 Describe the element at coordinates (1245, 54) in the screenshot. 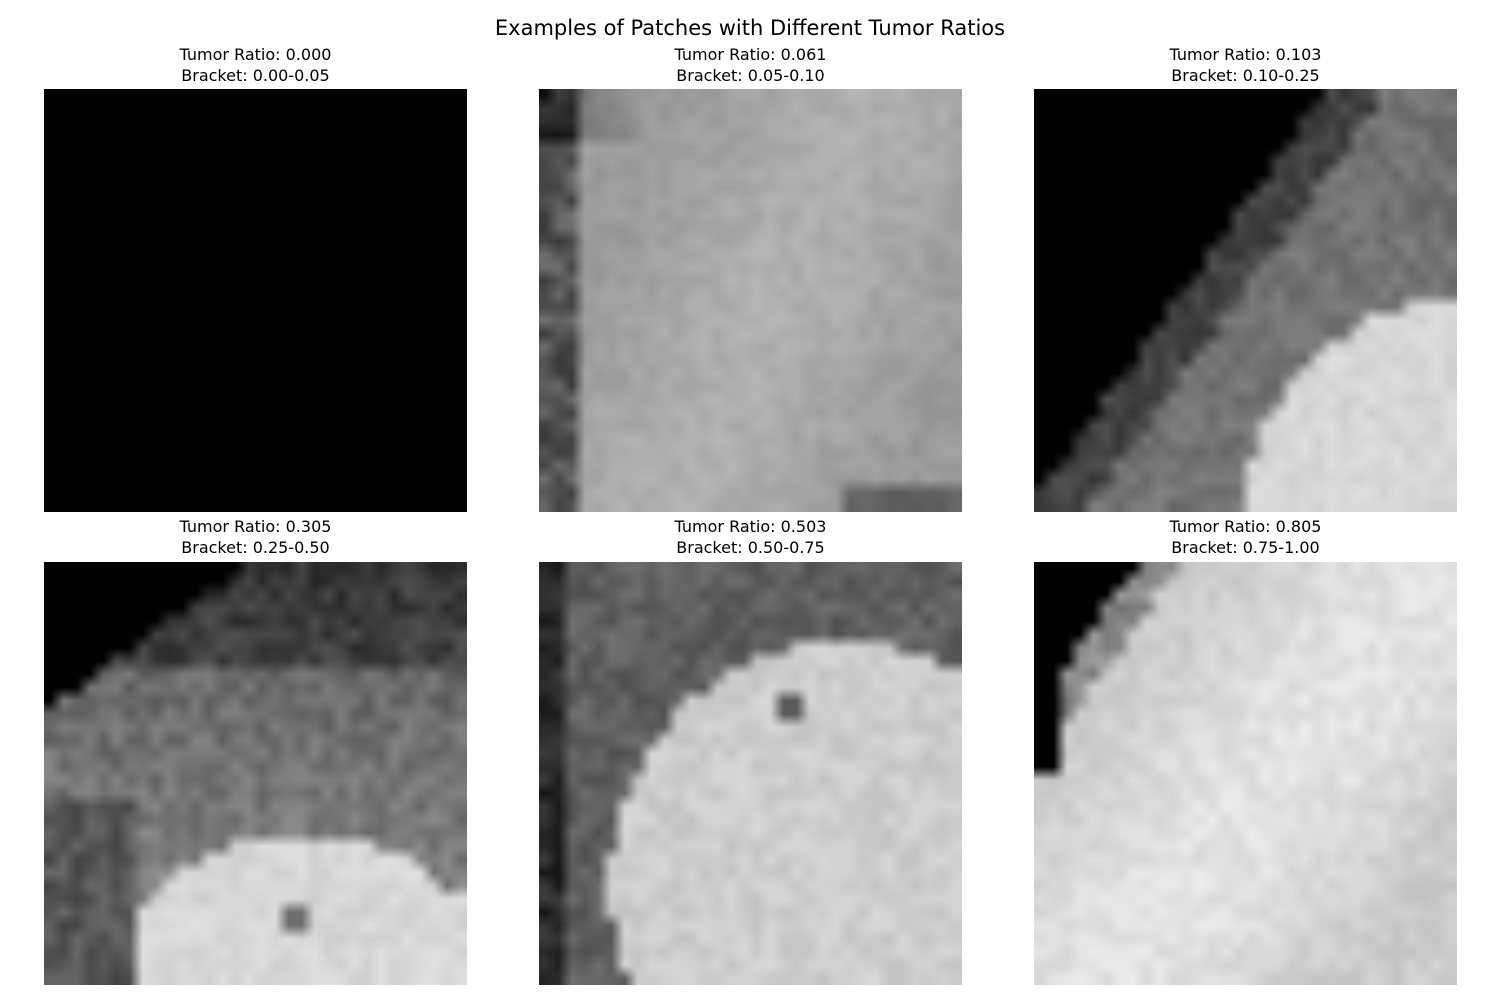

I see `tumor-ratio-label: Tumor Ratio: 0.103` at that location.